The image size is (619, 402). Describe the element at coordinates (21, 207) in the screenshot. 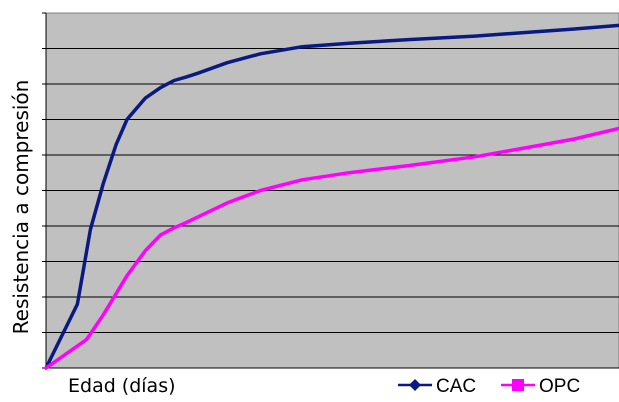

I see `y-axis-label: Resistencia a compresión` at that location.